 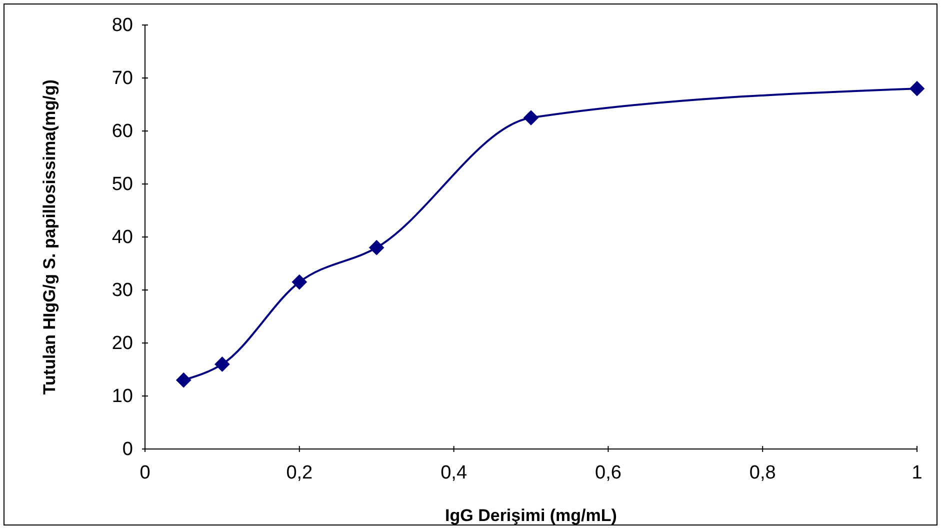 I want to click on y-tick-label: 40, so click(x=122, y=237).